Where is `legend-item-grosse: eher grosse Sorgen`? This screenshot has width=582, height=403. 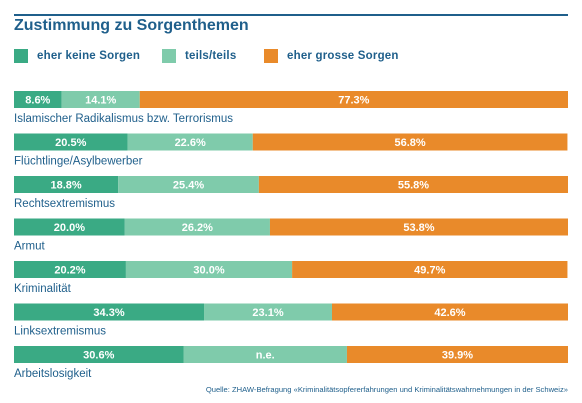
legend-item-grosse: eher grosse Sorgen is located at coordinates (331, 56).